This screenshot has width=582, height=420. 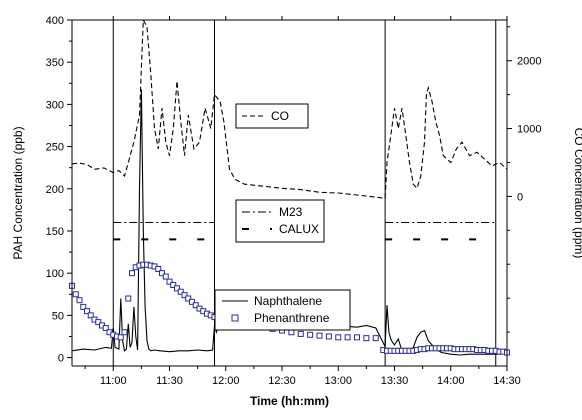 I want to click on y-left-tick-label: 100, so click(x=55, y=274).